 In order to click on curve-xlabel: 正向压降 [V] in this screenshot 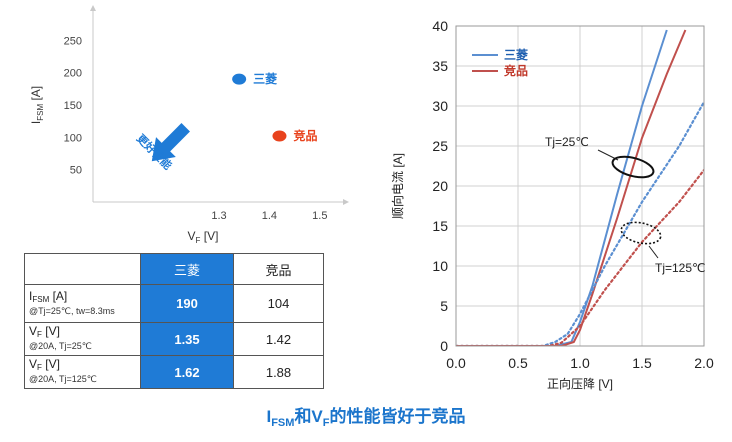, I will do `click(580, 383)`.